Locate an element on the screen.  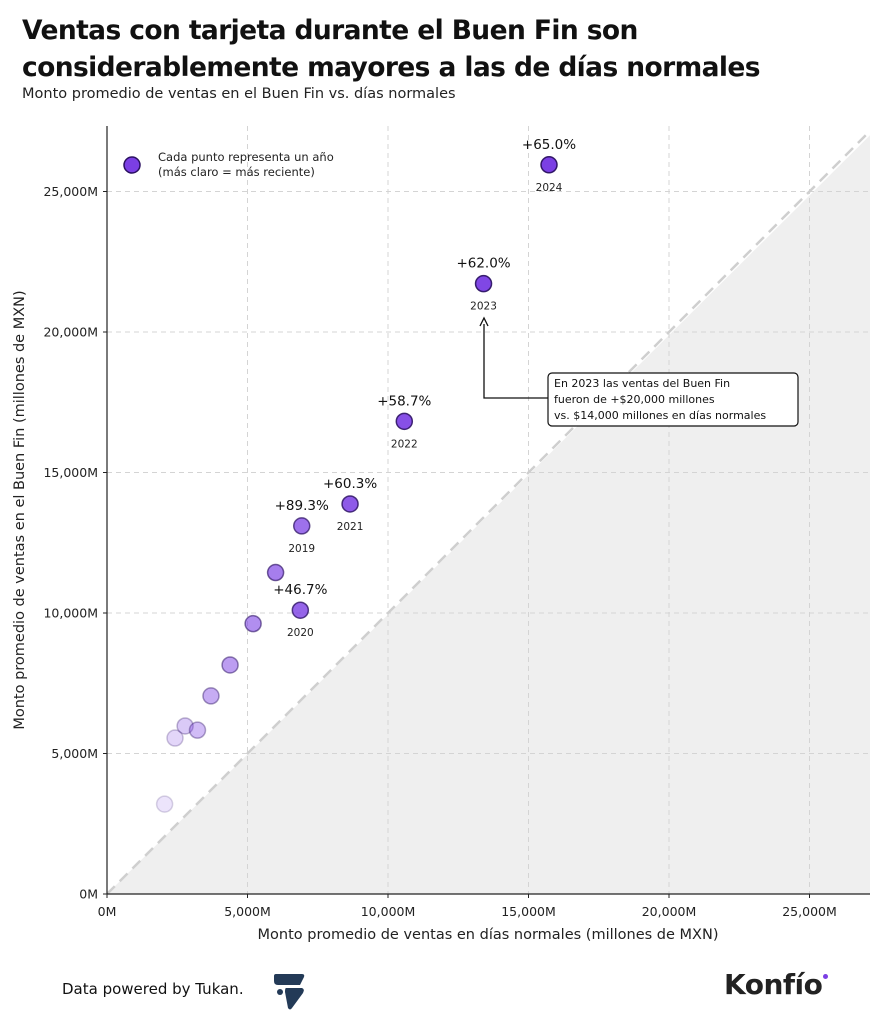
percent-label: +89.3% is located at coordinates (302, 506).